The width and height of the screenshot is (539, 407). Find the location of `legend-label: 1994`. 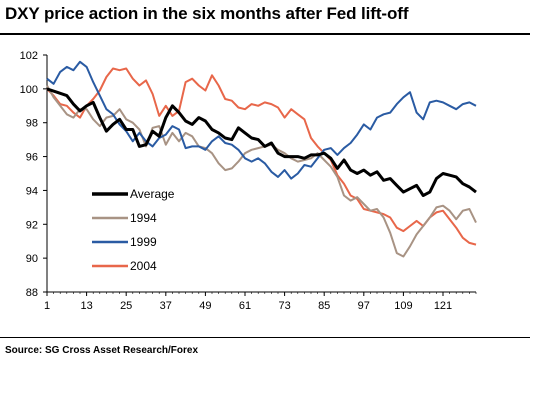

legend-label: 1994 is located at coordinates (143, 218).